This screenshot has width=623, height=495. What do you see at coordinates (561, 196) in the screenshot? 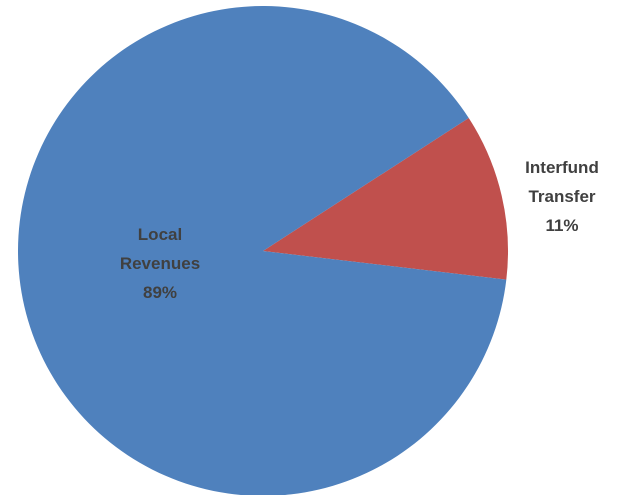
I see `data-label-interfund-transfer-line-2: Transfer` at bounding box center [561, 196].